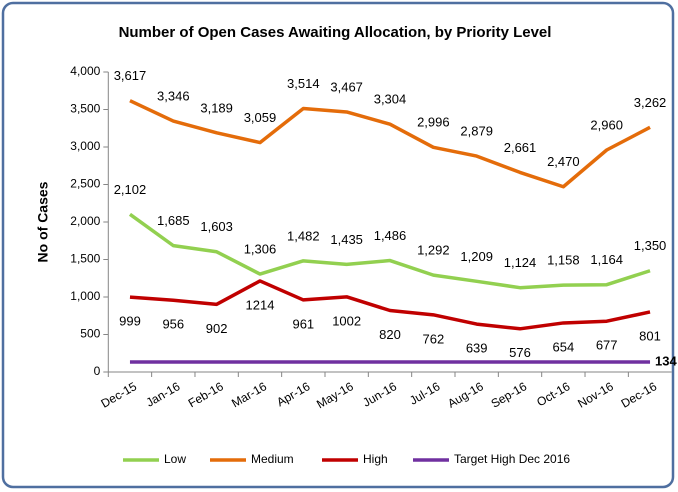 The image size is (678, 492). I want to click on data-label: 902, so click(217, 328).